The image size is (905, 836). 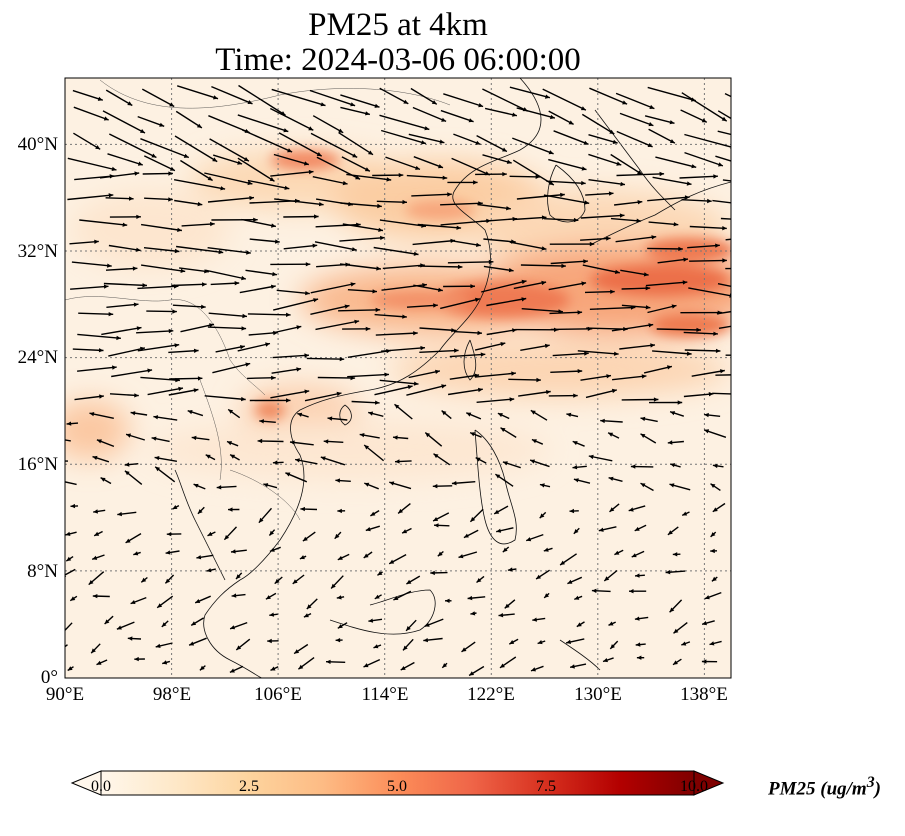 I want to click on lon-label-90: 90°E, so click(x=65, y=694).